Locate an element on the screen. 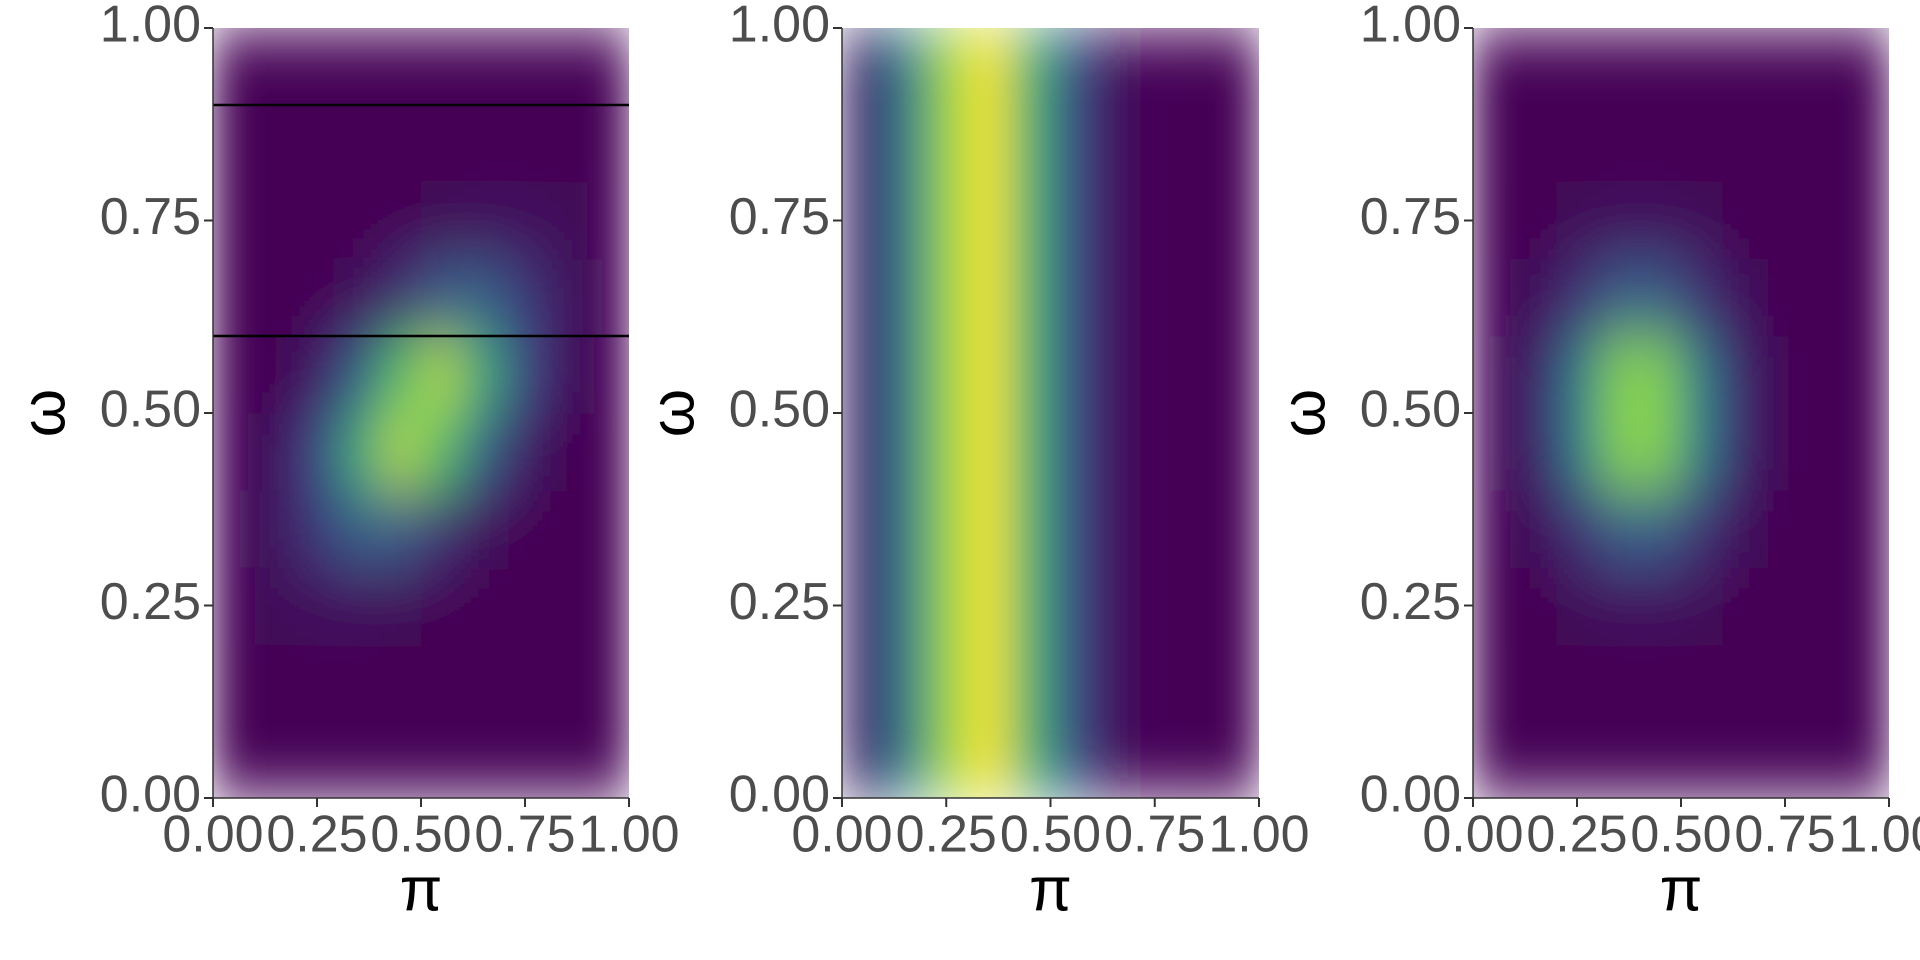  y-tick-label: 1.00 is located at coordinates (150, 27).